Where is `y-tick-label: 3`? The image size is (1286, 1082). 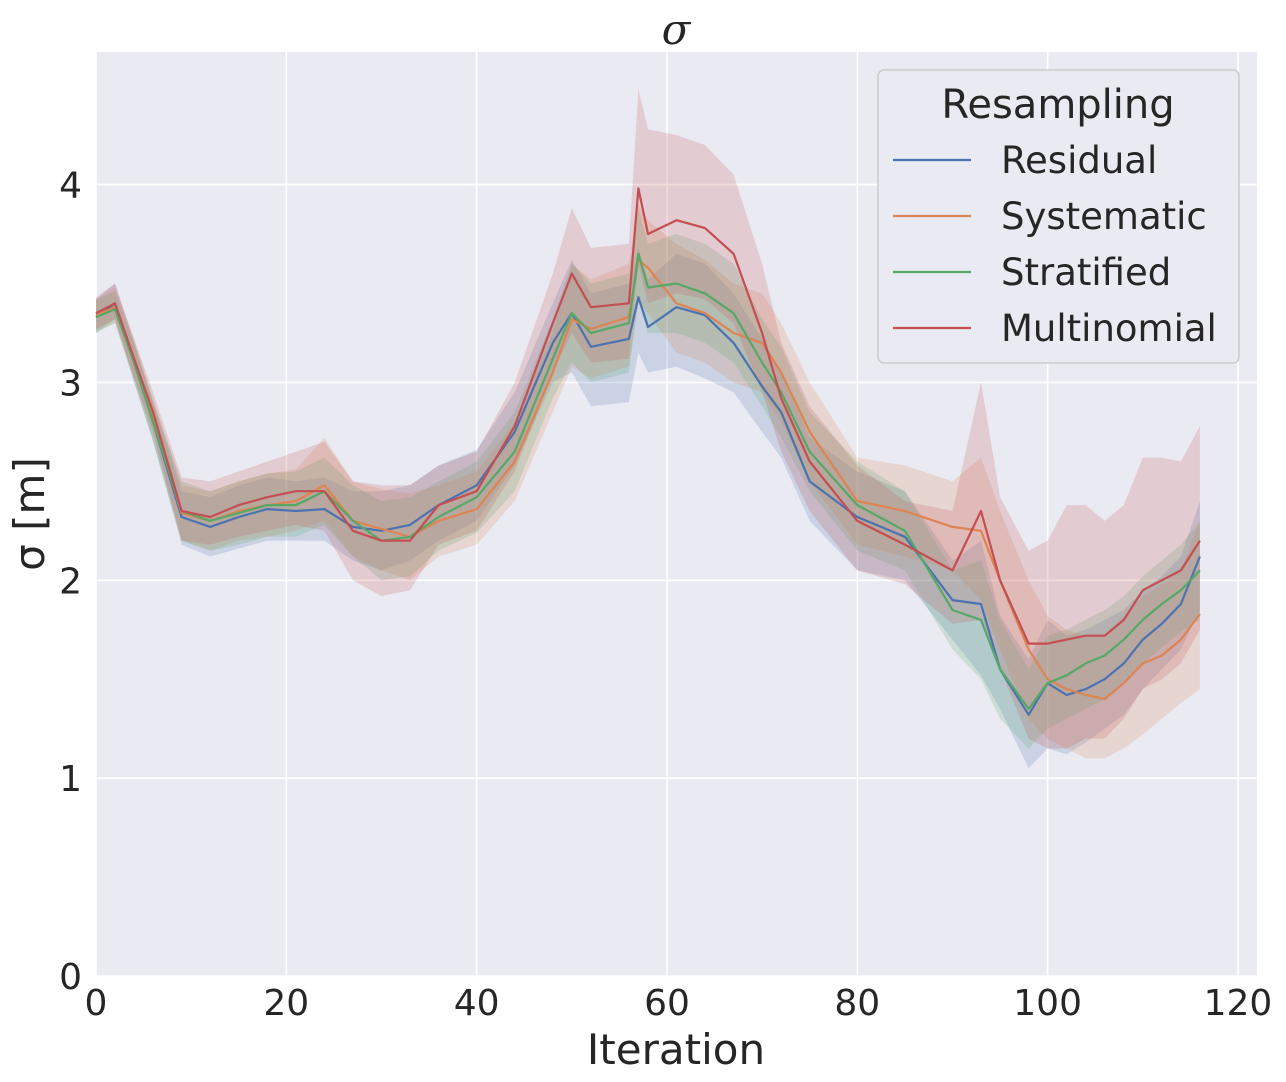
y-tick-label: 3 is located at coordinates (70, 383).